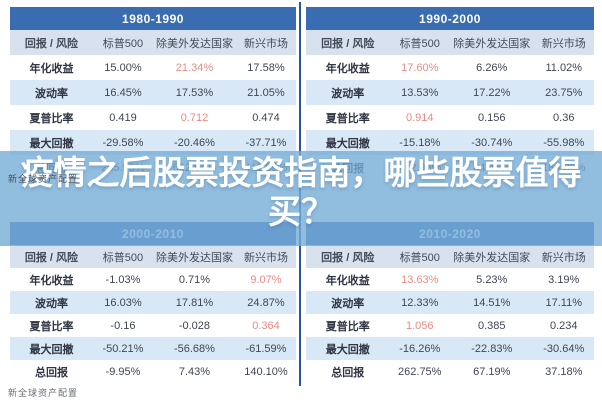 Image resolution: width=602 pixels, height=400 pixels. Describe the element at coordinates (123, 279) in the screenshot. I see `value-cell: -1.03%` at that location.